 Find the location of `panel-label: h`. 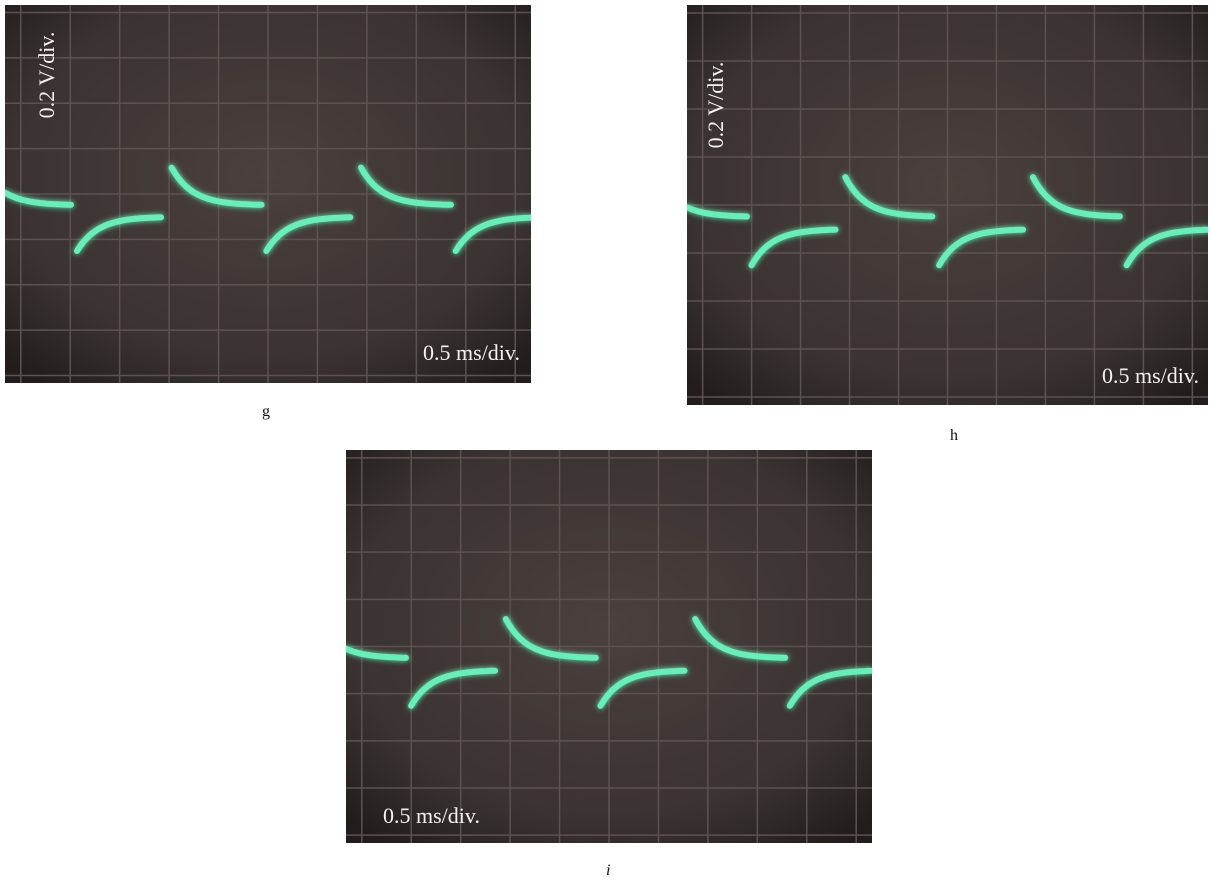

panel-label: h is located at coordinates (954, 435).